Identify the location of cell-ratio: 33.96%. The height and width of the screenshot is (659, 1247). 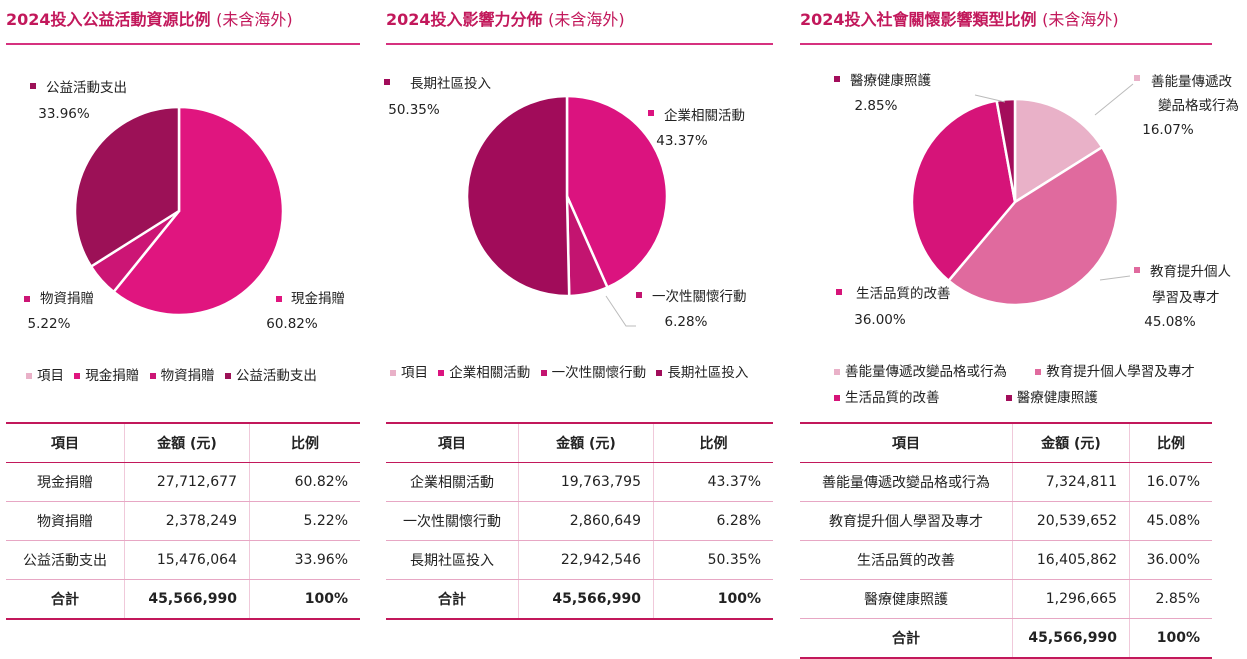
(304, 560).